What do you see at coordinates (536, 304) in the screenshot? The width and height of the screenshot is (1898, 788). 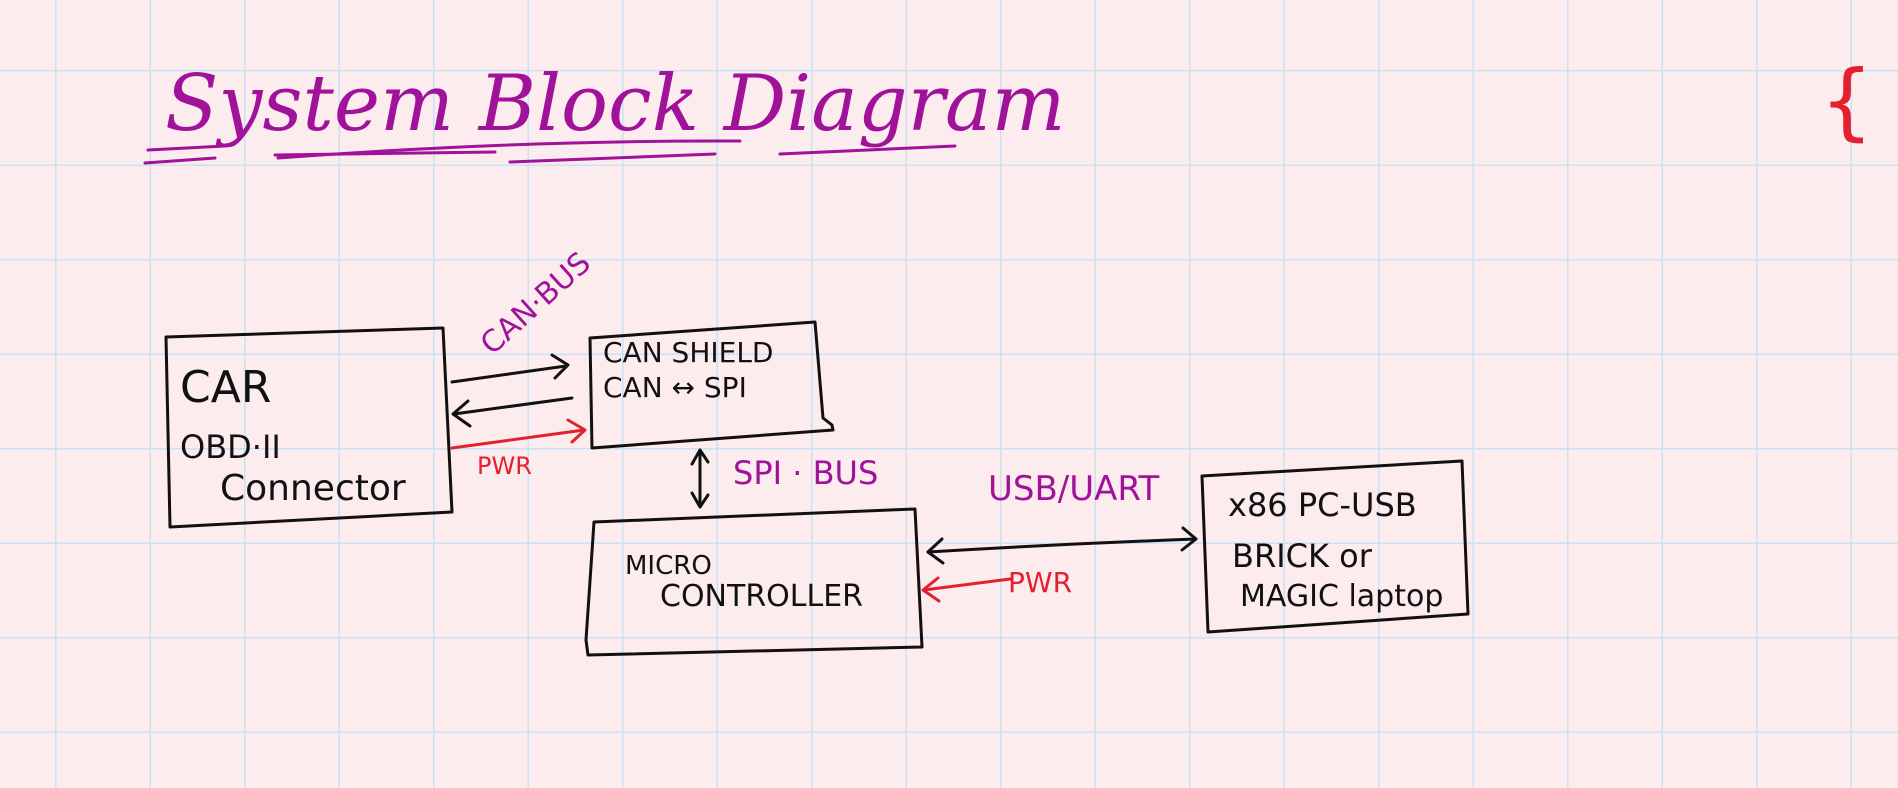 I see `can-bus-label: CAN·BUS` at bounding box center [536, 304].